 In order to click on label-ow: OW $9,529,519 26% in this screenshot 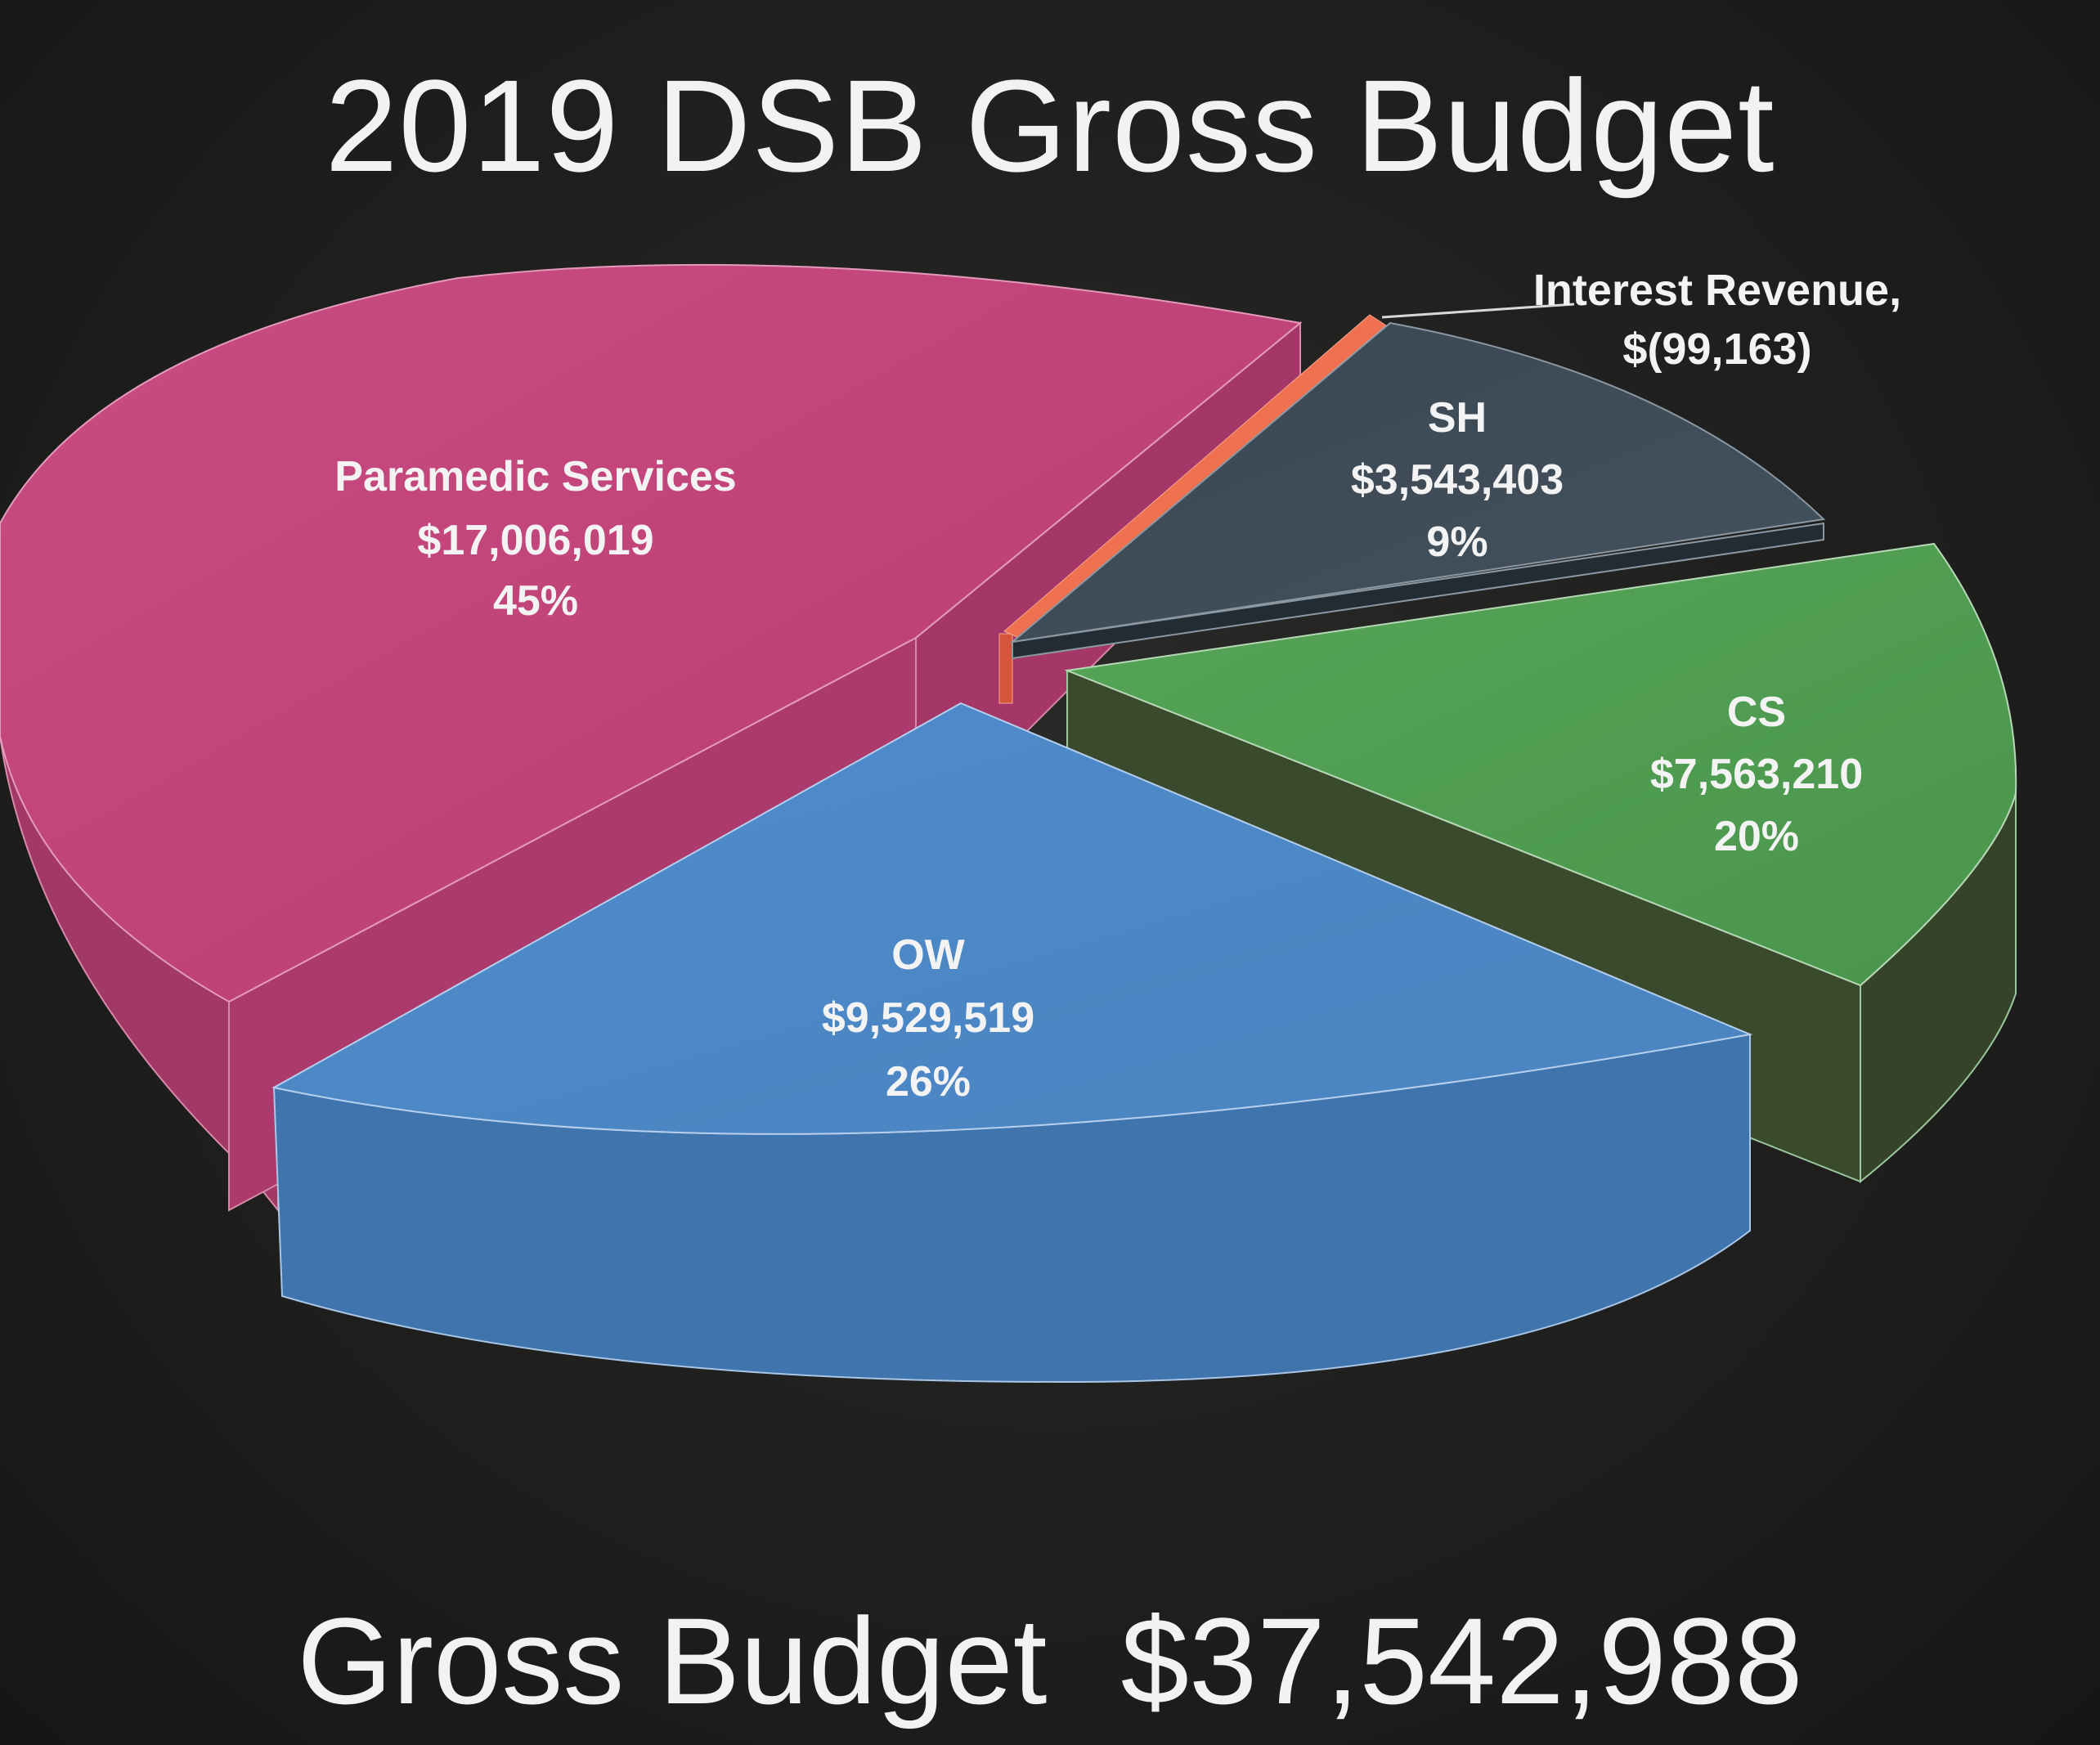, I will do `click(928, 1018)`.